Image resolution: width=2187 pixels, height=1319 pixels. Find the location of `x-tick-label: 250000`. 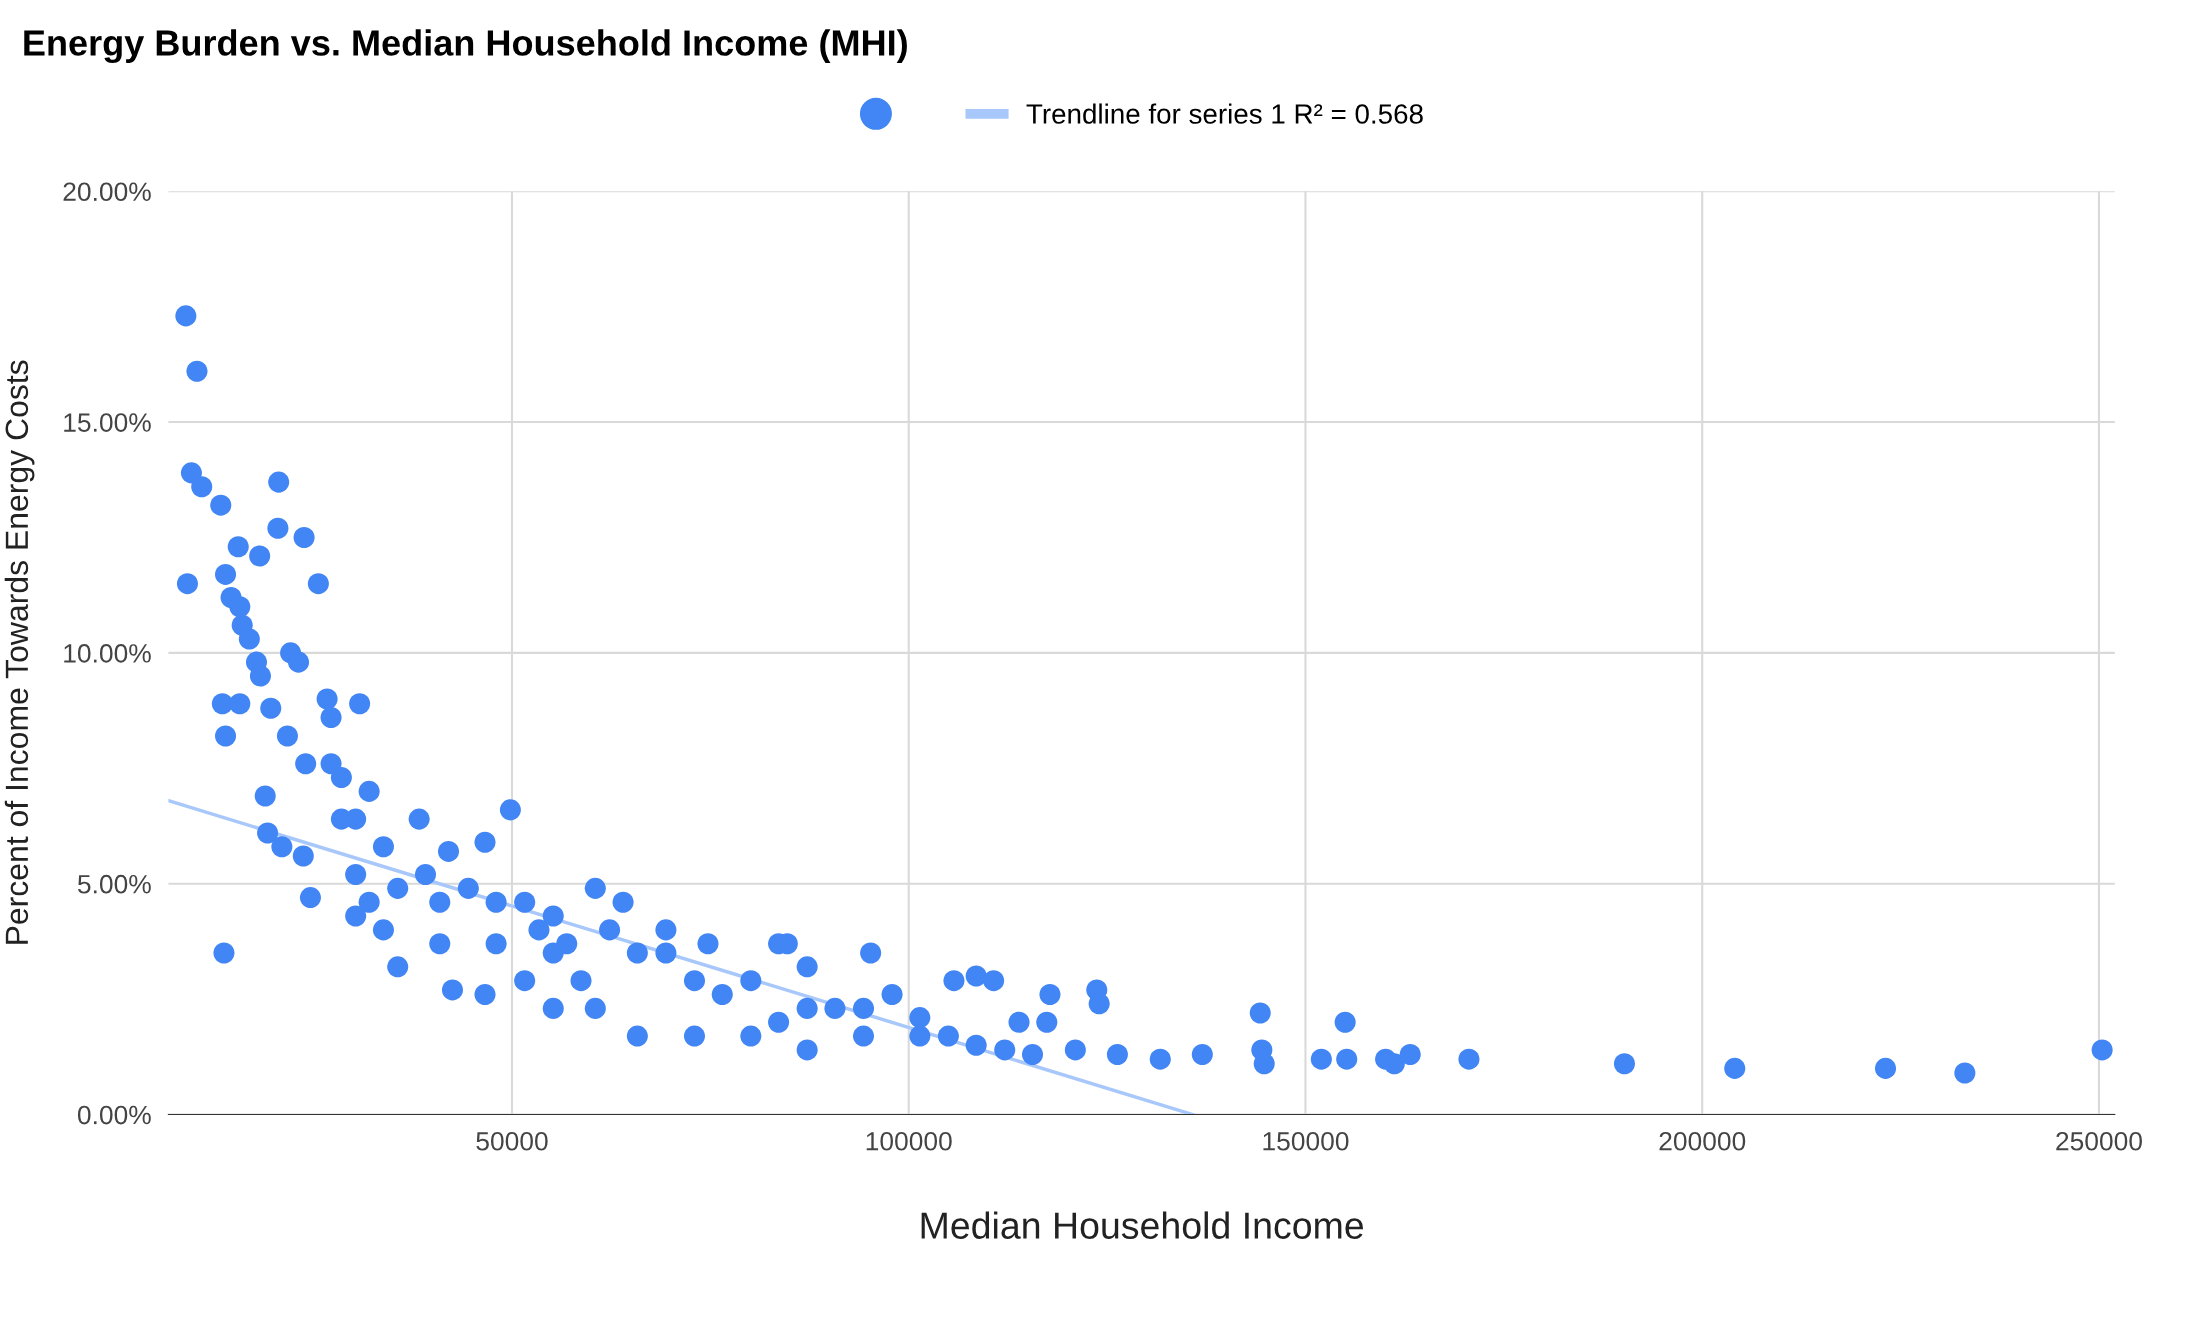

x-tick-label: 250000 is located at coordinates (2099, 1141).